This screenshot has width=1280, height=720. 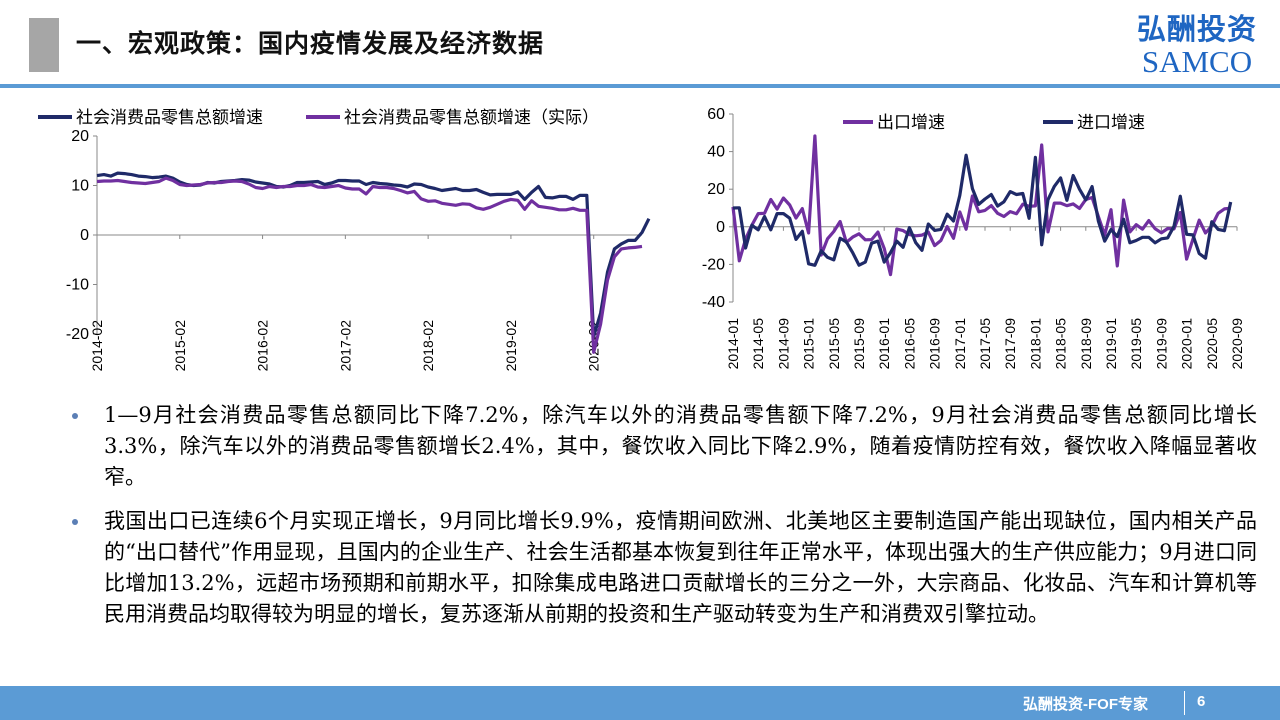 What do you see at coordinates (716, 152) in the screenshot?
I see `y-tick-label: 40` at bounding box center [716, 152].